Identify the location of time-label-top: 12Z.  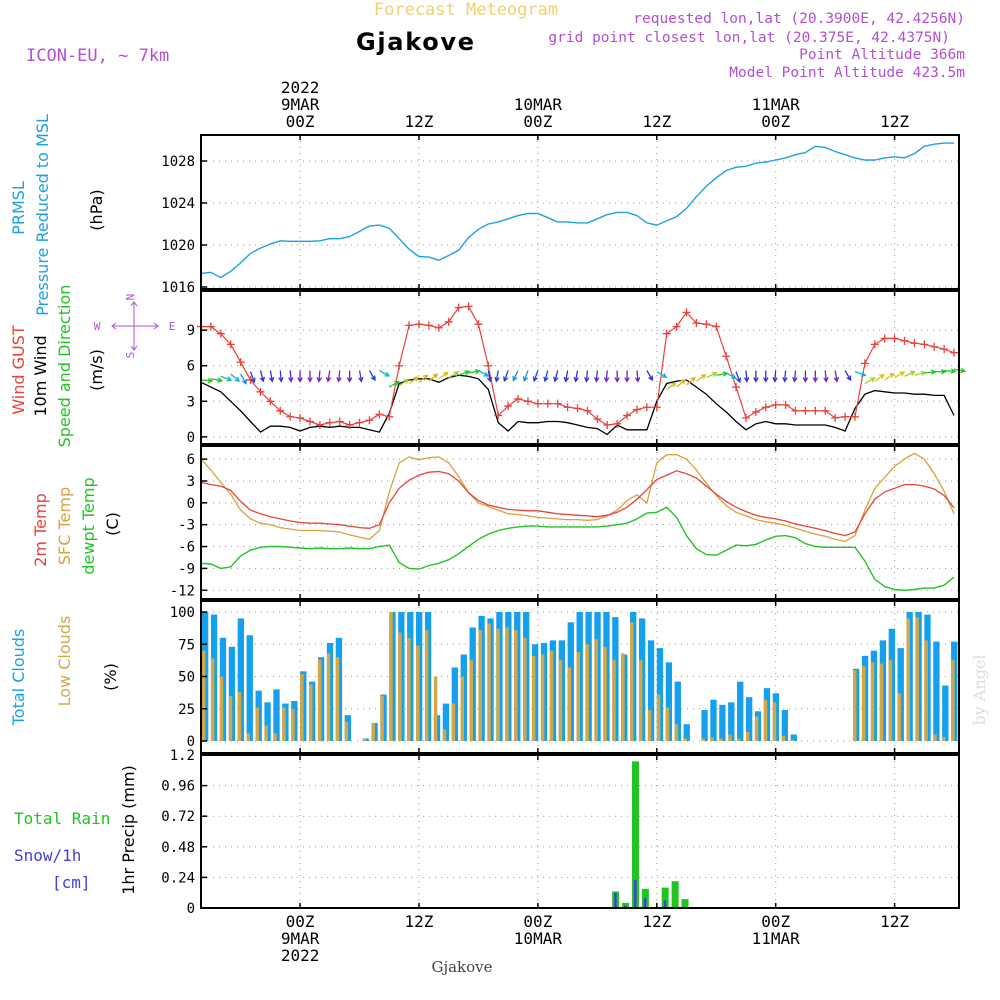
(656, 121).